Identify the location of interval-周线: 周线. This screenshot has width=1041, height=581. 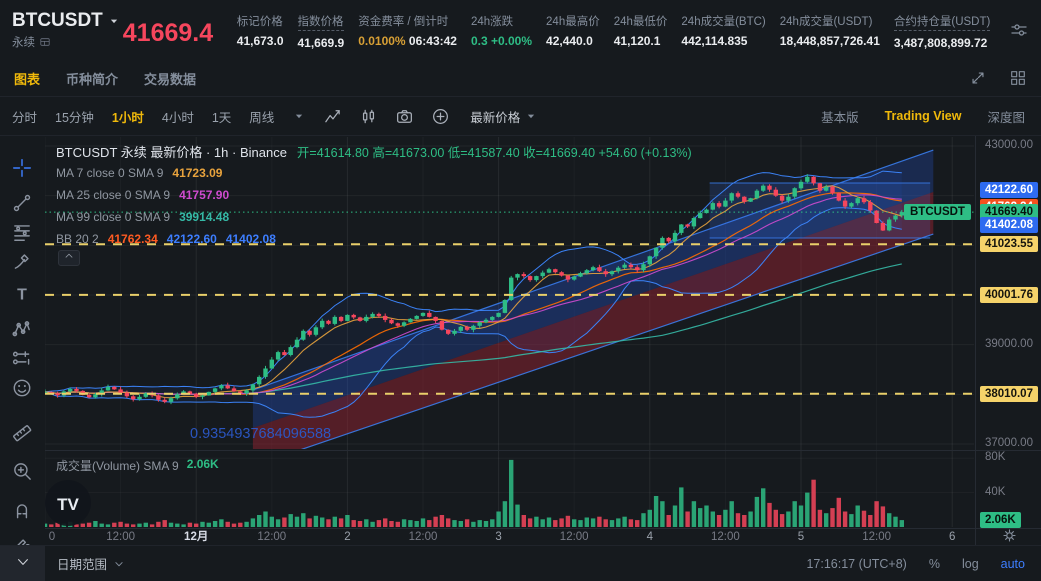
(262, 117).